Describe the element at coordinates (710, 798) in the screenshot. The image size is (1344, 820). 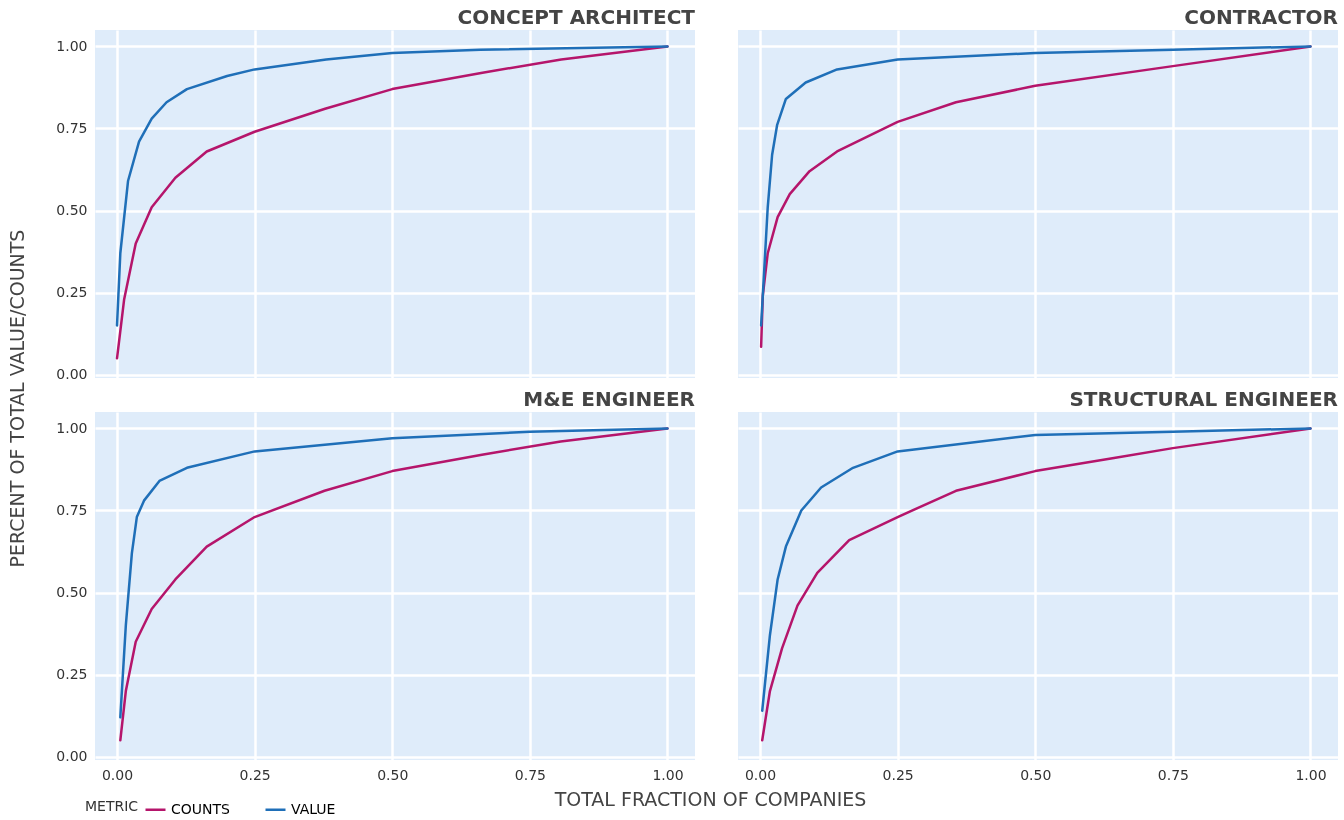
I see `x-axis-title: TOTAL FRACTION OF COMPANIES` at that location.